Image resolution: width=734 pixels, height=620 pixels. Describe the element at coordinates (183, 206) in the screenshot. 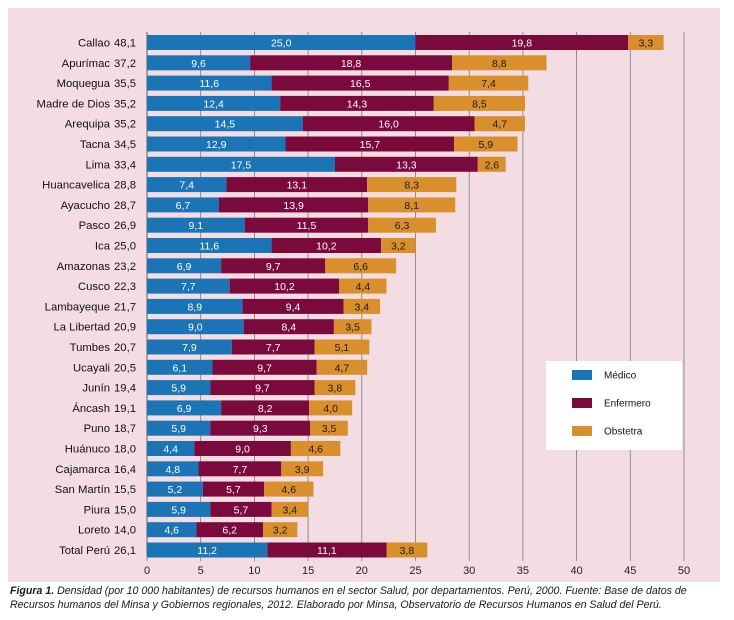

I see `bar-value-label: 6,7` at that location.